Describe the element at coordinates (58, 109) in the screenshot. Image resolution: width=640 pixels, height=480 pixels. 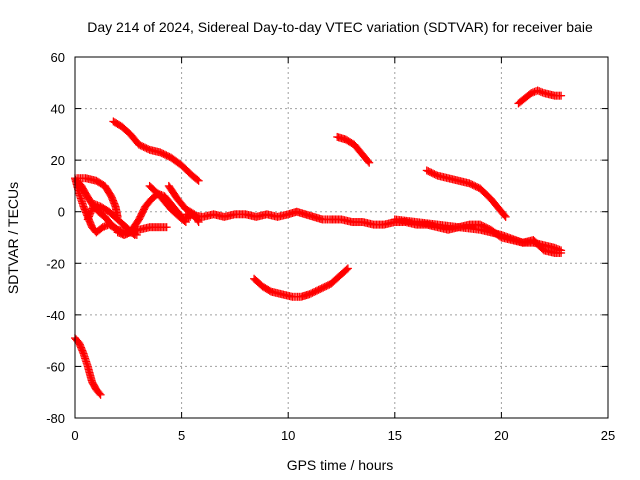
I see `y-tick-label: 40` at that location.